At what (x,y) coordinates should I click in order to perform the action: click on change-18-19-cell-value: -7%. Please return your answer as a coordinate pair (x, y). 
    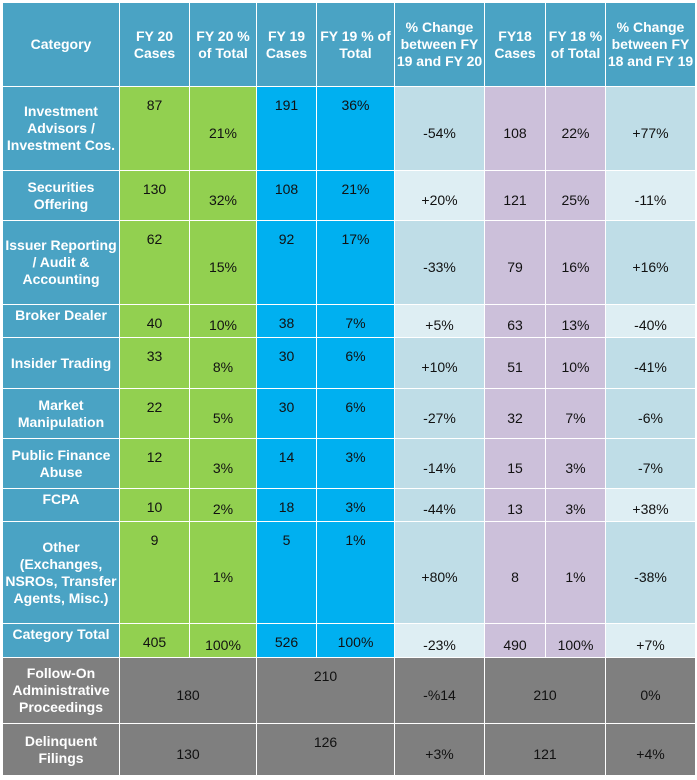
    Looking at the image, I should click on (650, 467).